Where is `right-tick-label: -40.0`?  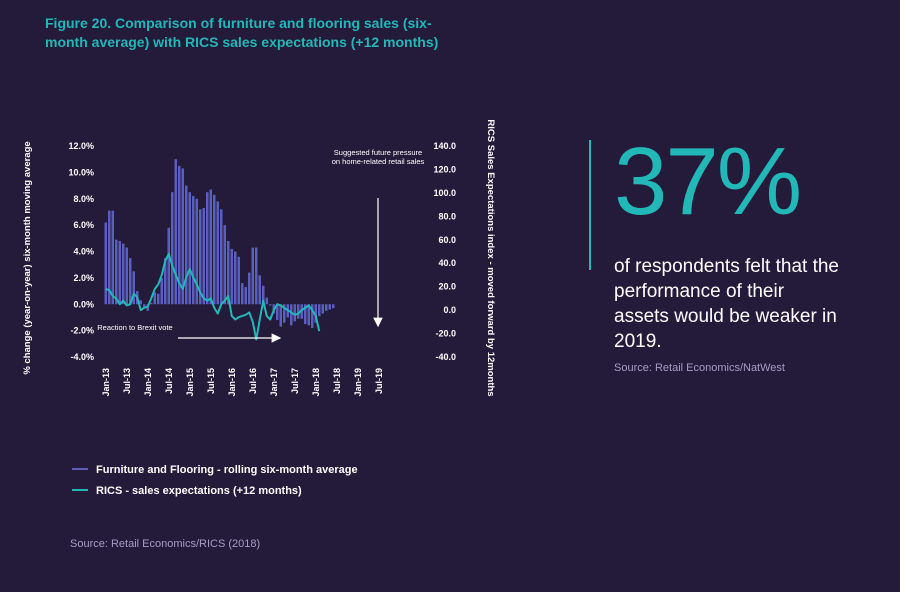 right-tick-label: -40.0 is located at coordinates (445, 357).